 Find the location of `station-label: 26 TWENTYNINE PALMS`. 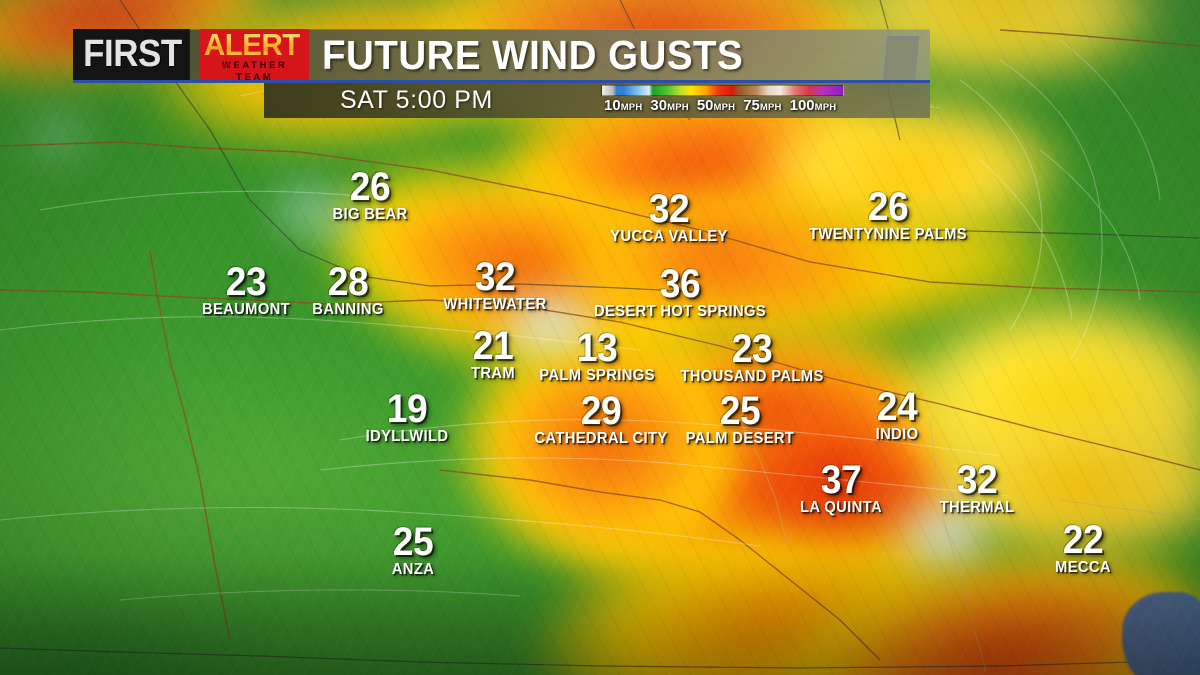

station-label: 26 TWENTYNINE PALMS is located at coordinates (888, 214).